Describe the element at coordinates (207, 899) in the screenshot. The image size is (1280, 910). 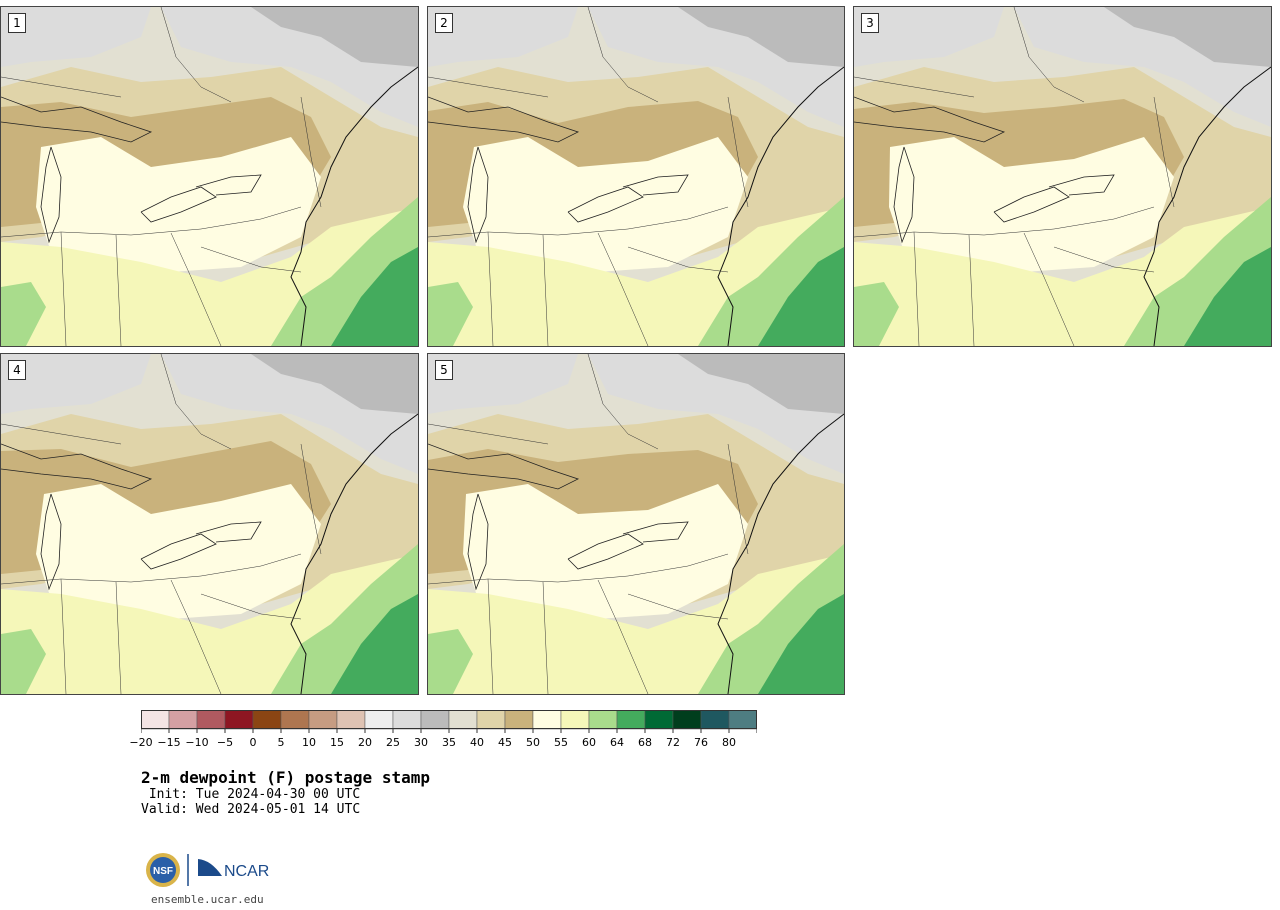
I see `site-url: ensemble.ucar.edu` at that location.